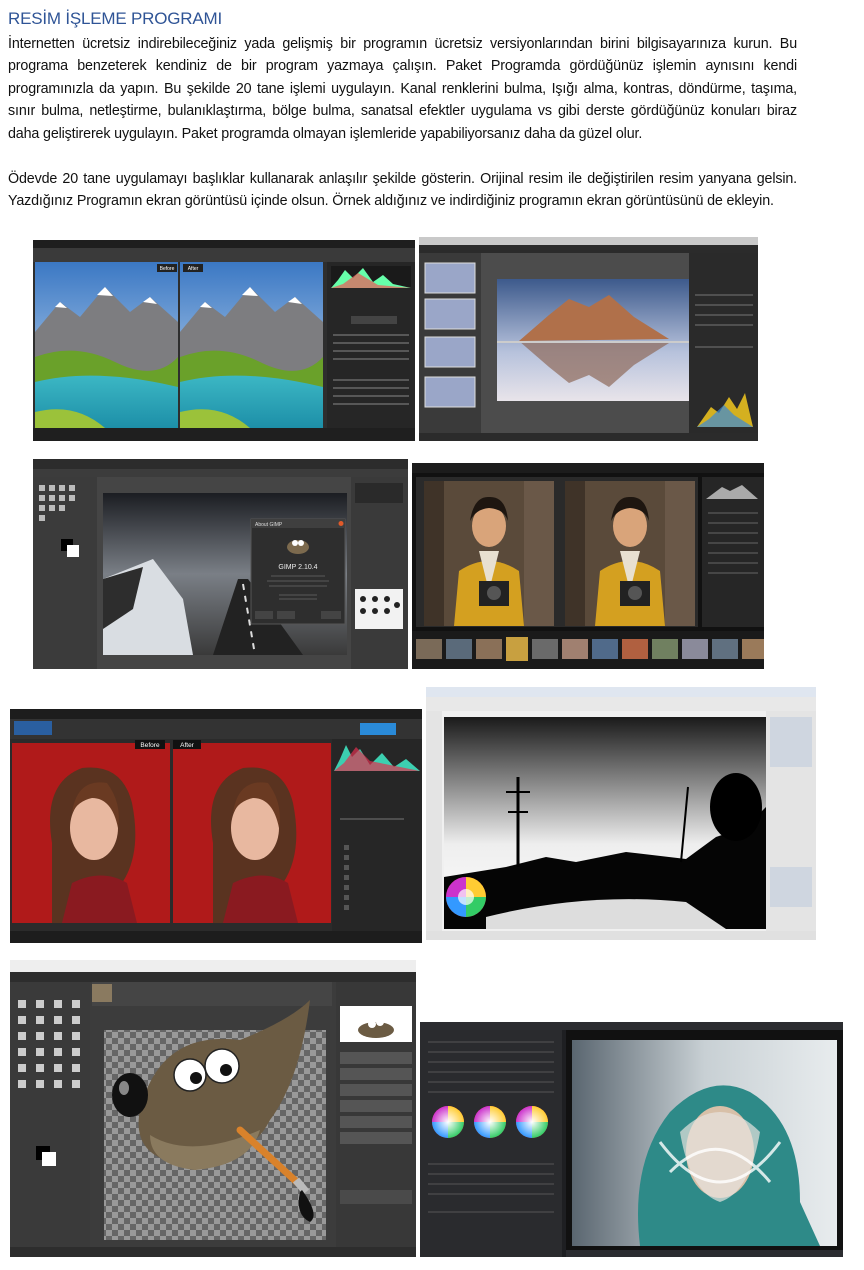  I want to click on screenshot: Before After, so click(224, 340).